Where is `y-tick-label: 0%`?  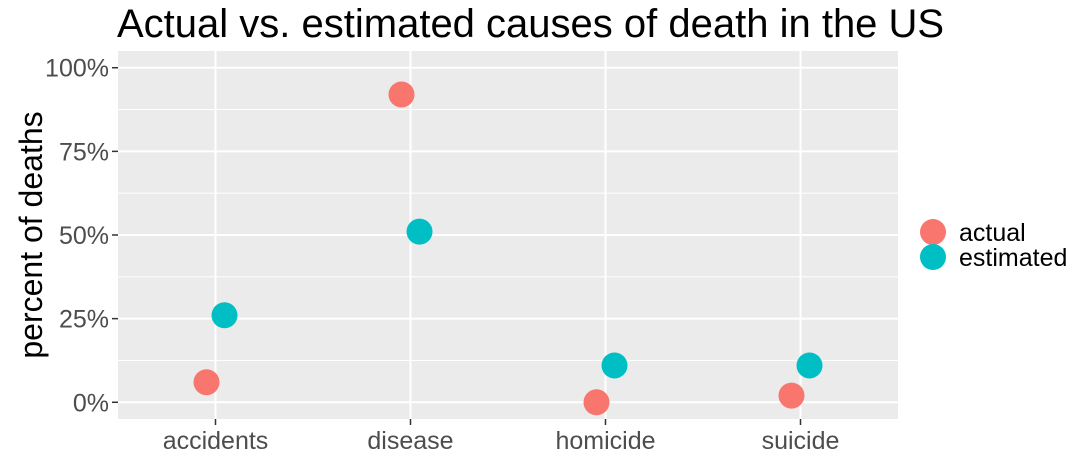
y-tick-label: 0% is located at coordinates (91, 403).